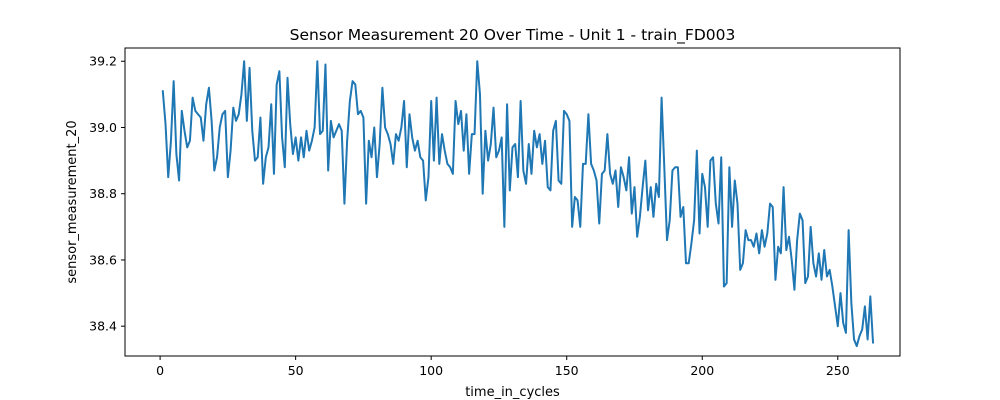 The image size is (1000, 400). Describe the element at coordinates (702, 370) in the screenshot. I see `x-tick-label: 200` at that location.